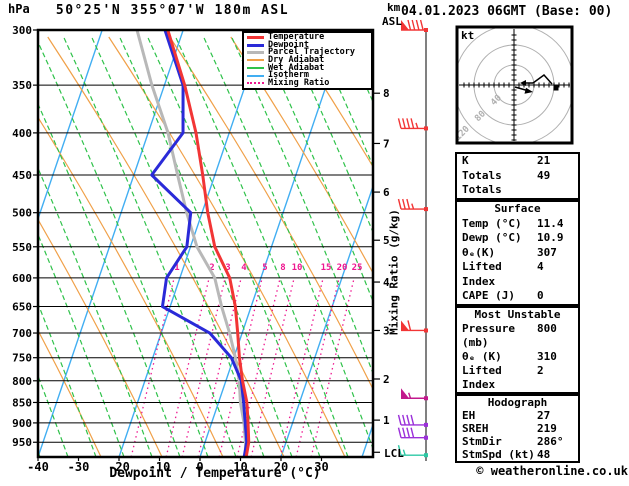 The image size is (629, 486). Describe the element at coordinates (386, 420) in the screenshot. I see `km-tick-label: 1` at that location.